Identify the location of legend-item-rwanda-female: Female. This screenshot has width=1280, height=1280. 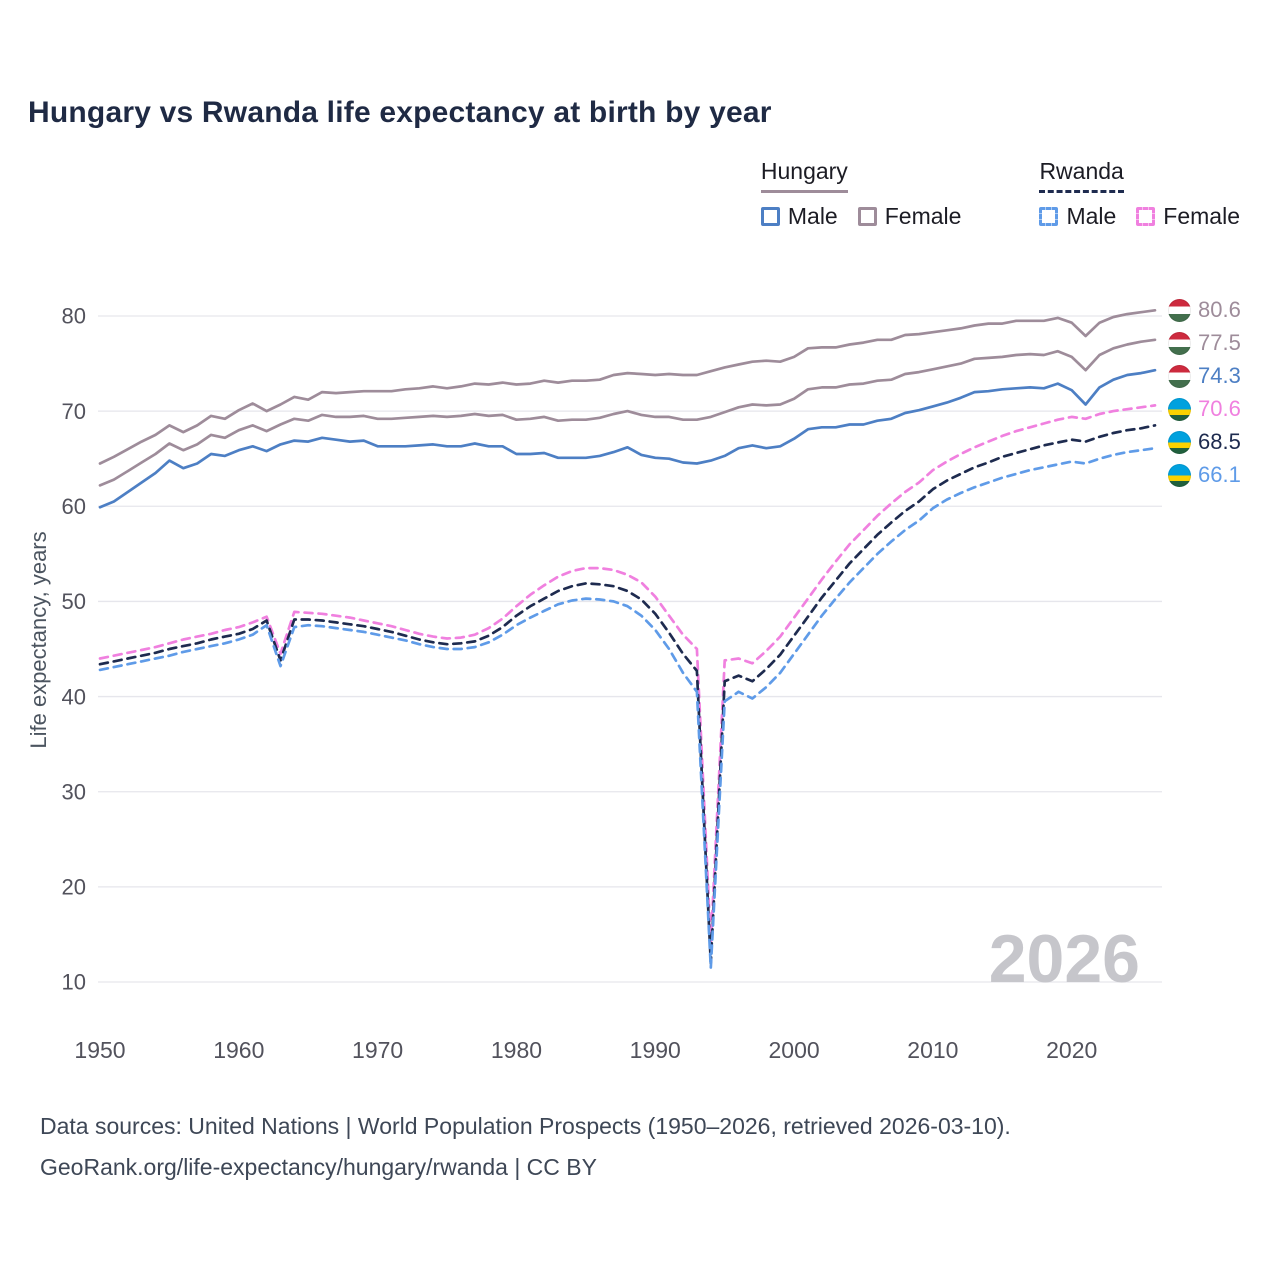
(1188, 216).